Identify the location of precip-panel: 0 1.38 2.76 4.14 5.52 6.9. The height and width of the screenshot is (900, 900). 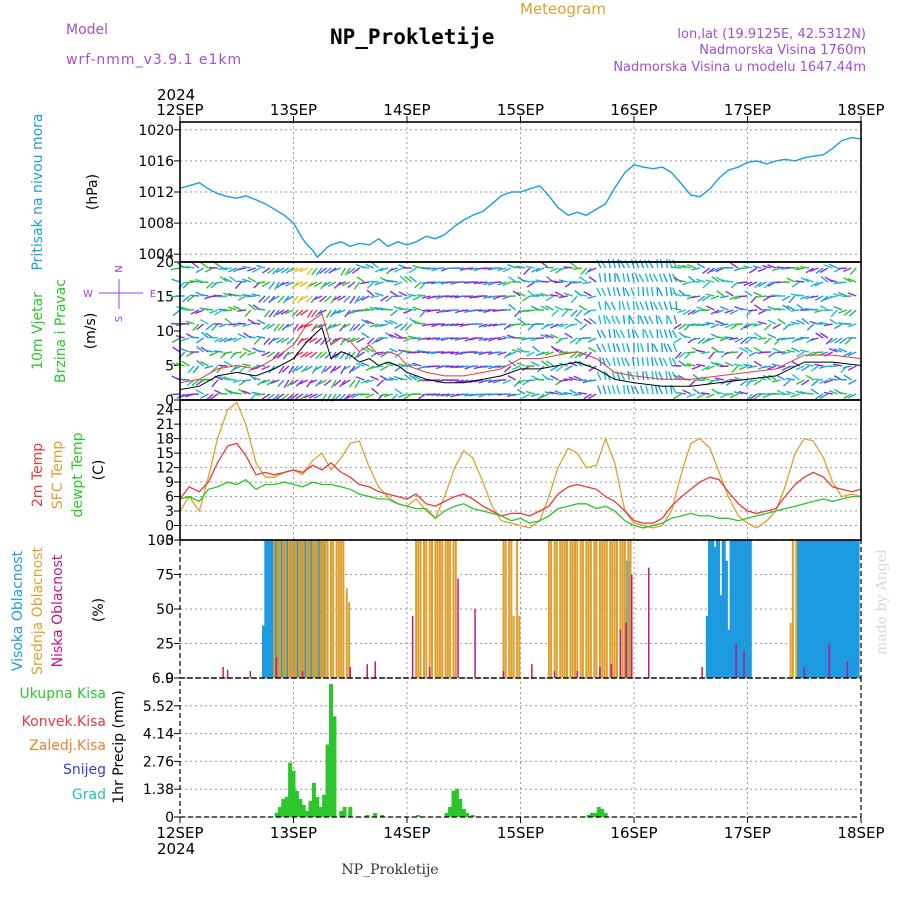
(502, 748).